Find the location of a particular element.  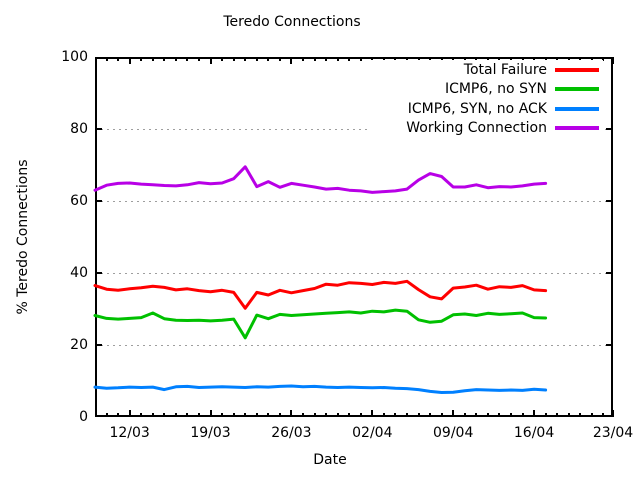

legend-item-icmp6-syn-no-ack: ICMP6, SYN, no ACK is located at coordinates (486, 109).